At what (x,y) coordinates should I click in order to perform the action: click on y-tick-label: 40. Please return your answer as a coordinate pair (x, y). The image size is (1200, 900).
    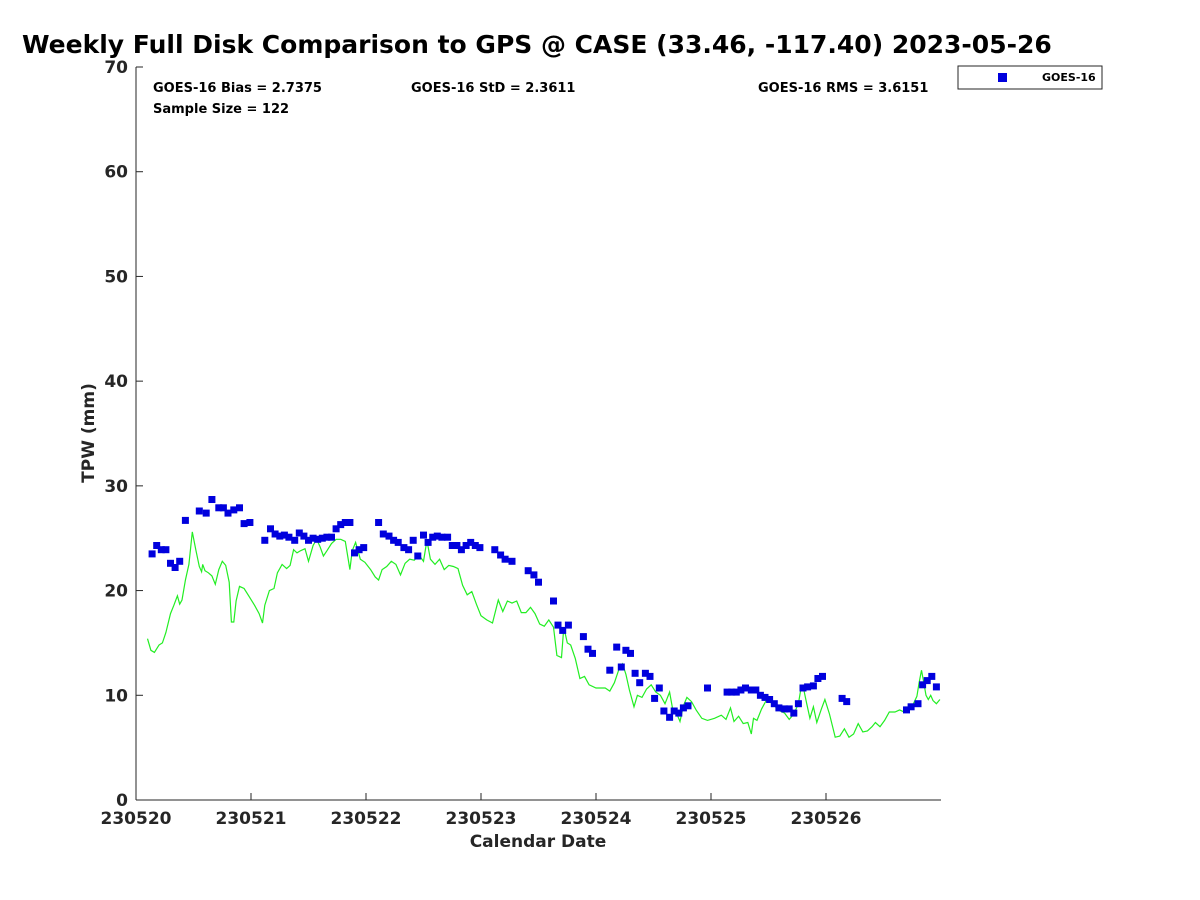
    Looking at the image, I should click on (116, 382).